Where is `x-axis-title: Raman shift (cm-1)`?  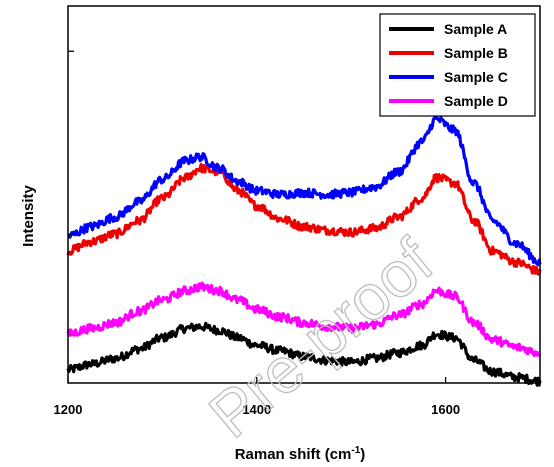
x-axis-title: Raman shift (cm-1) is located at coordinates (300, 454).